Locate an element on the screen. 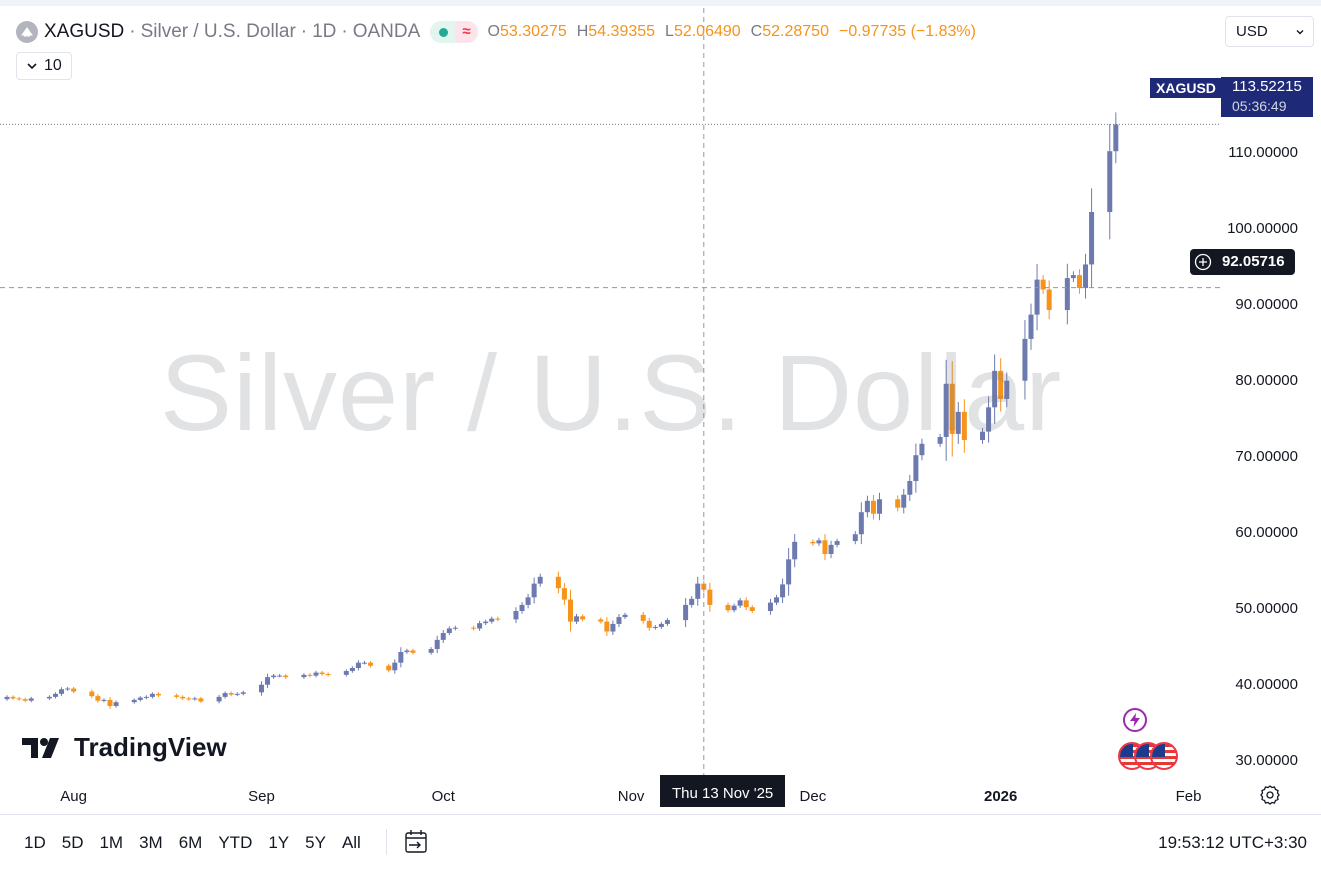 The height and width of the screenshot is (871, 1321). y-tick-label: 30.00000 is located at coordinates (1266, 760).